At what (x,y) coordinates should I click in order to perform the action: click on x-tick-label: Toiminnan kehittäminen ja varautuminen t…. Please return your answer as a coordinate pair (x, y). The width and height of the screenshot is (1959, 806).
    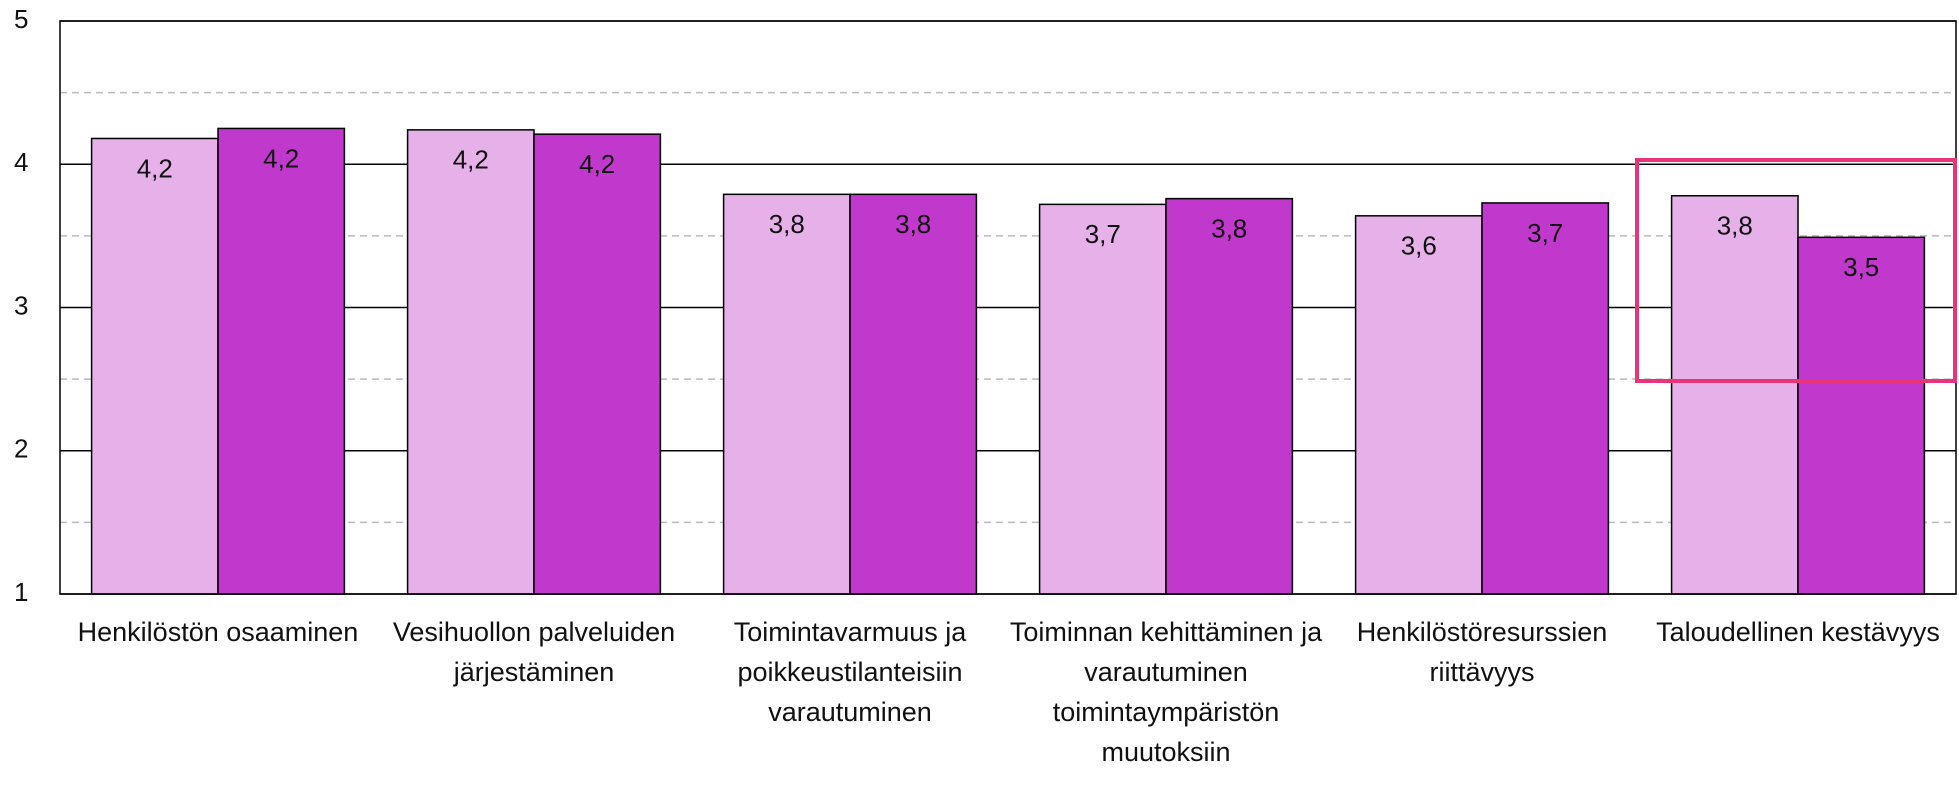
    Looking at the image, I should click on (1166, 692).